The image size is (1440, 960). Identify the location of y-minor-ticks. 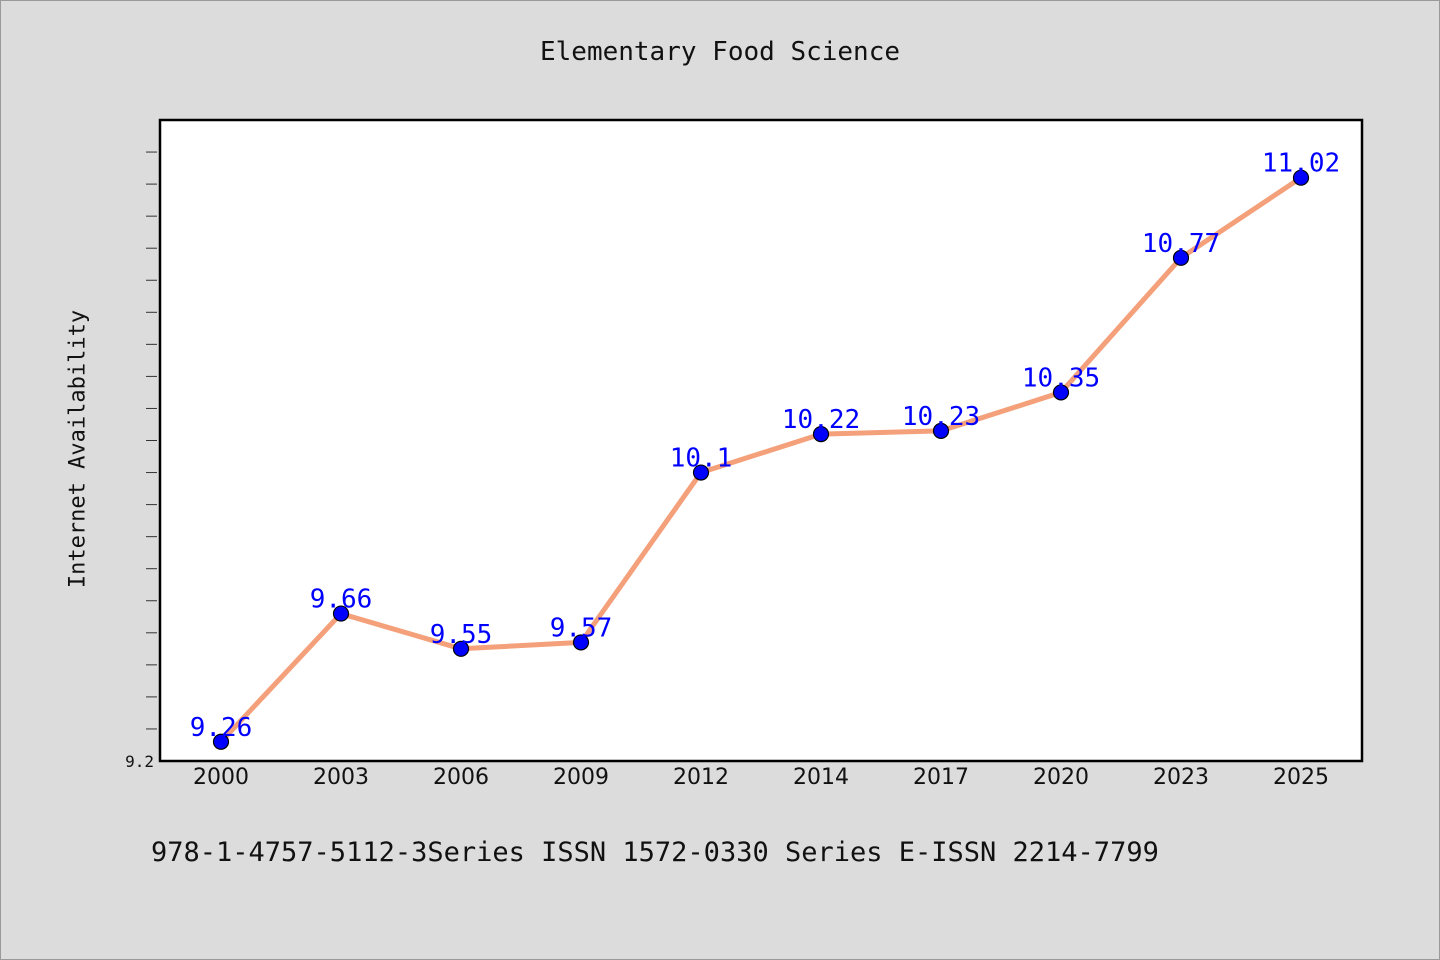
(151, 440).